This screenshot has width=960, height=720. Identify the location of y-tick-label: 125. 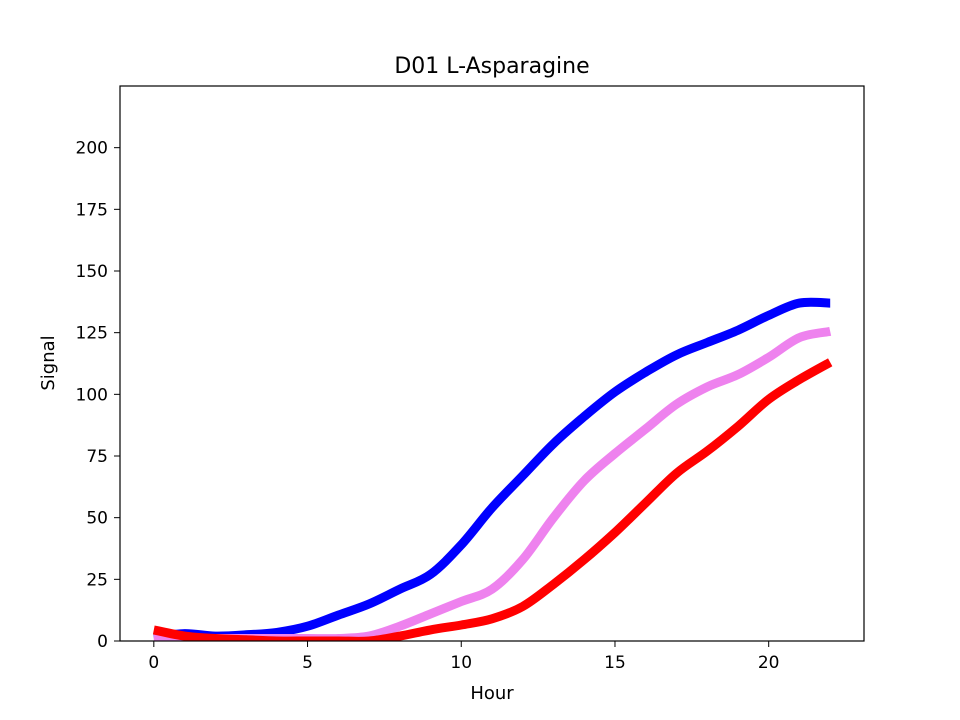
(92, 334).